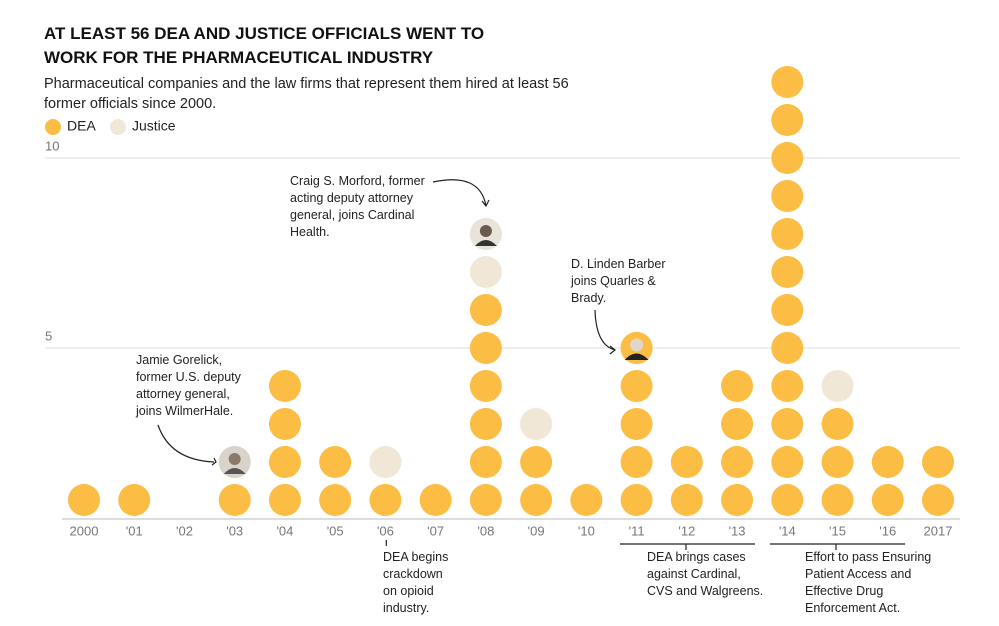 The width and height of the screenshot is (999, 626). What do you see at coordinates (154, 126) in the screenshot?
I see `legend-label: Justice` at bounding box center [154, 126].